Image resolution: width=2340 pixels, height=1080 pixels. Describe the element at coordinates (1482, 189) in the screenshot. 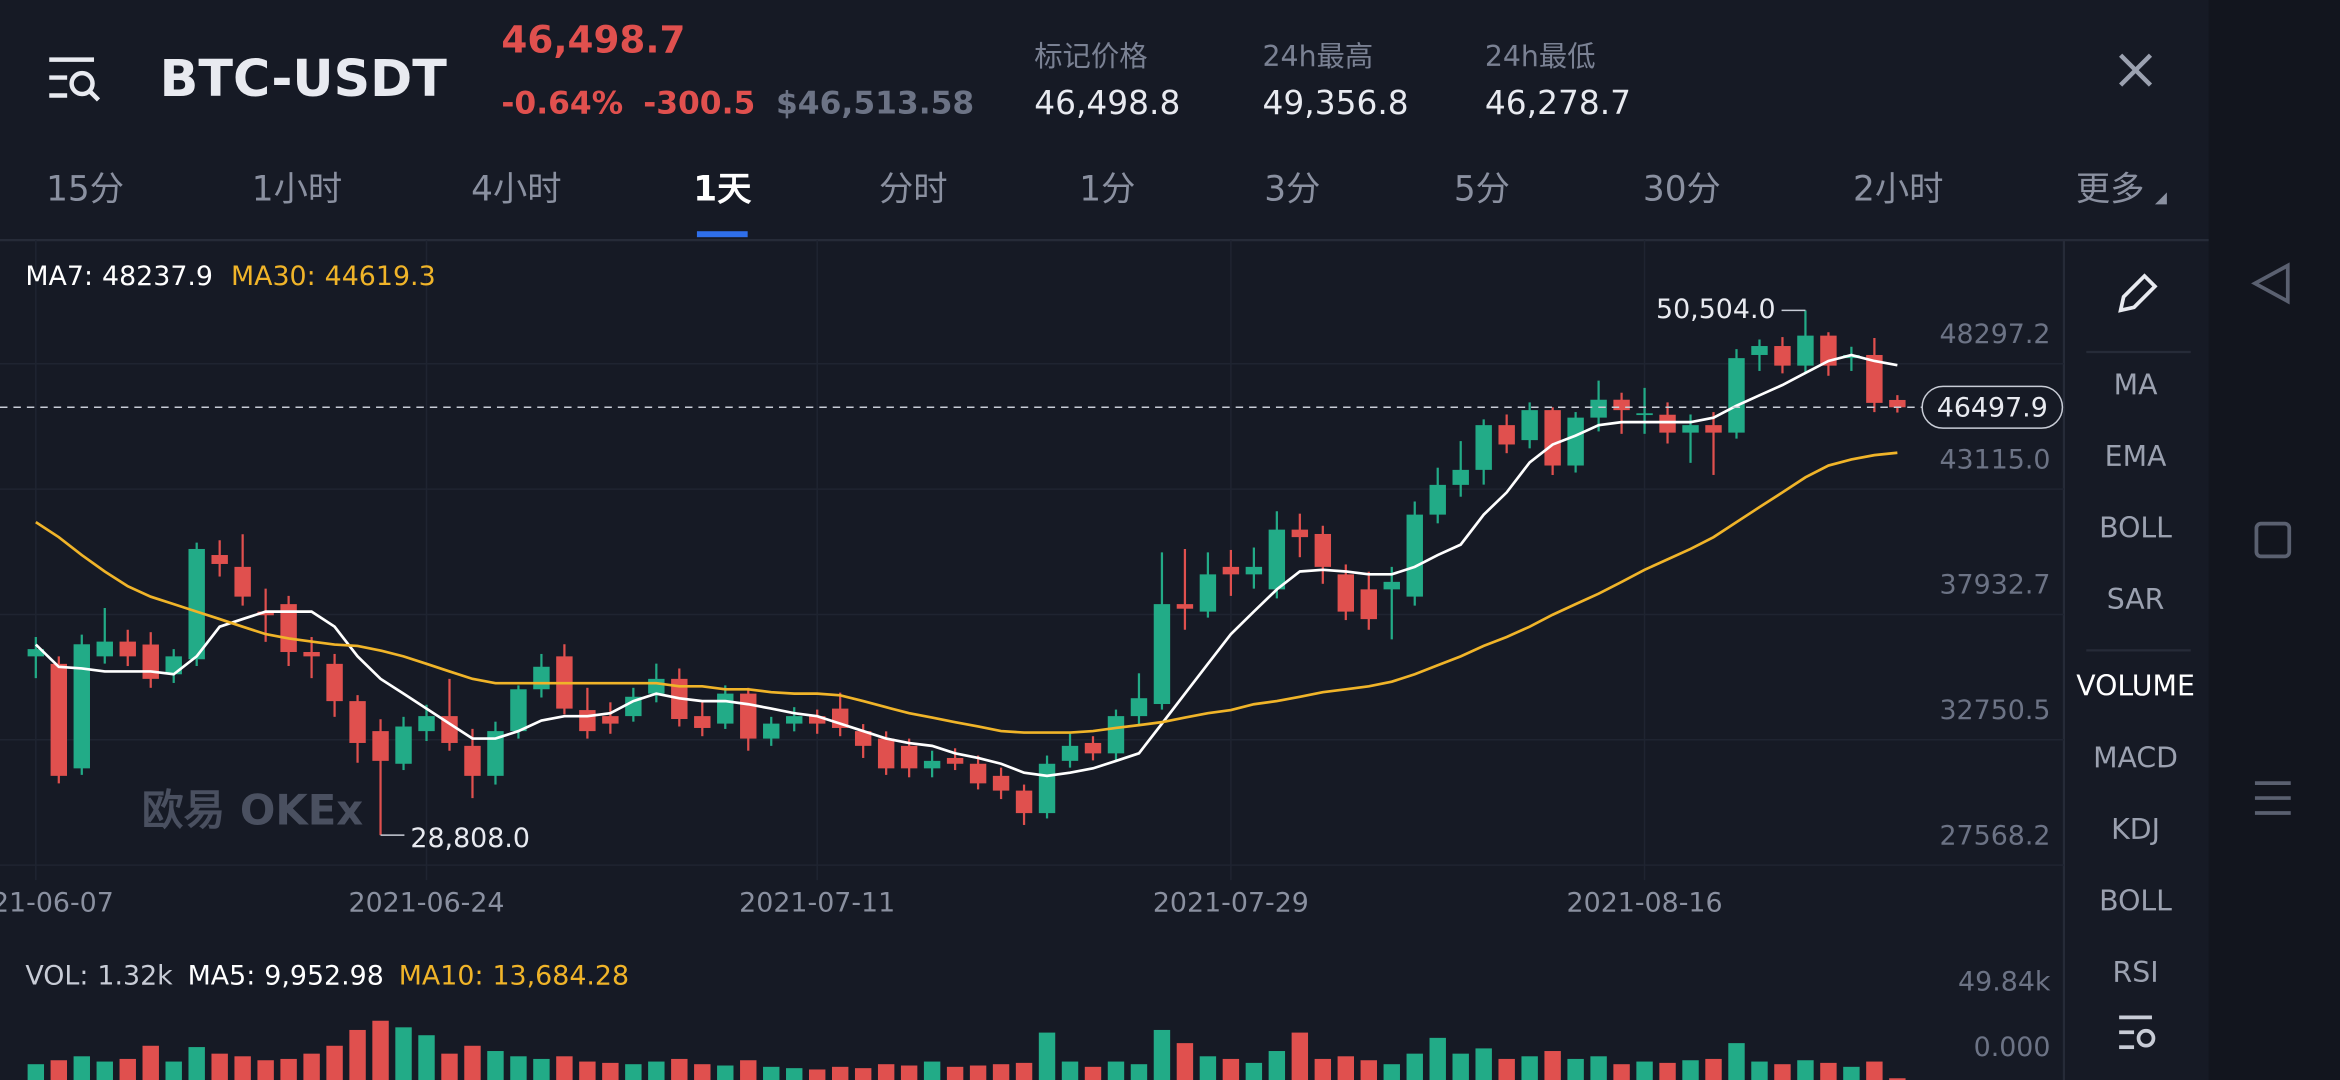

I see `tab: 5分` at that location.